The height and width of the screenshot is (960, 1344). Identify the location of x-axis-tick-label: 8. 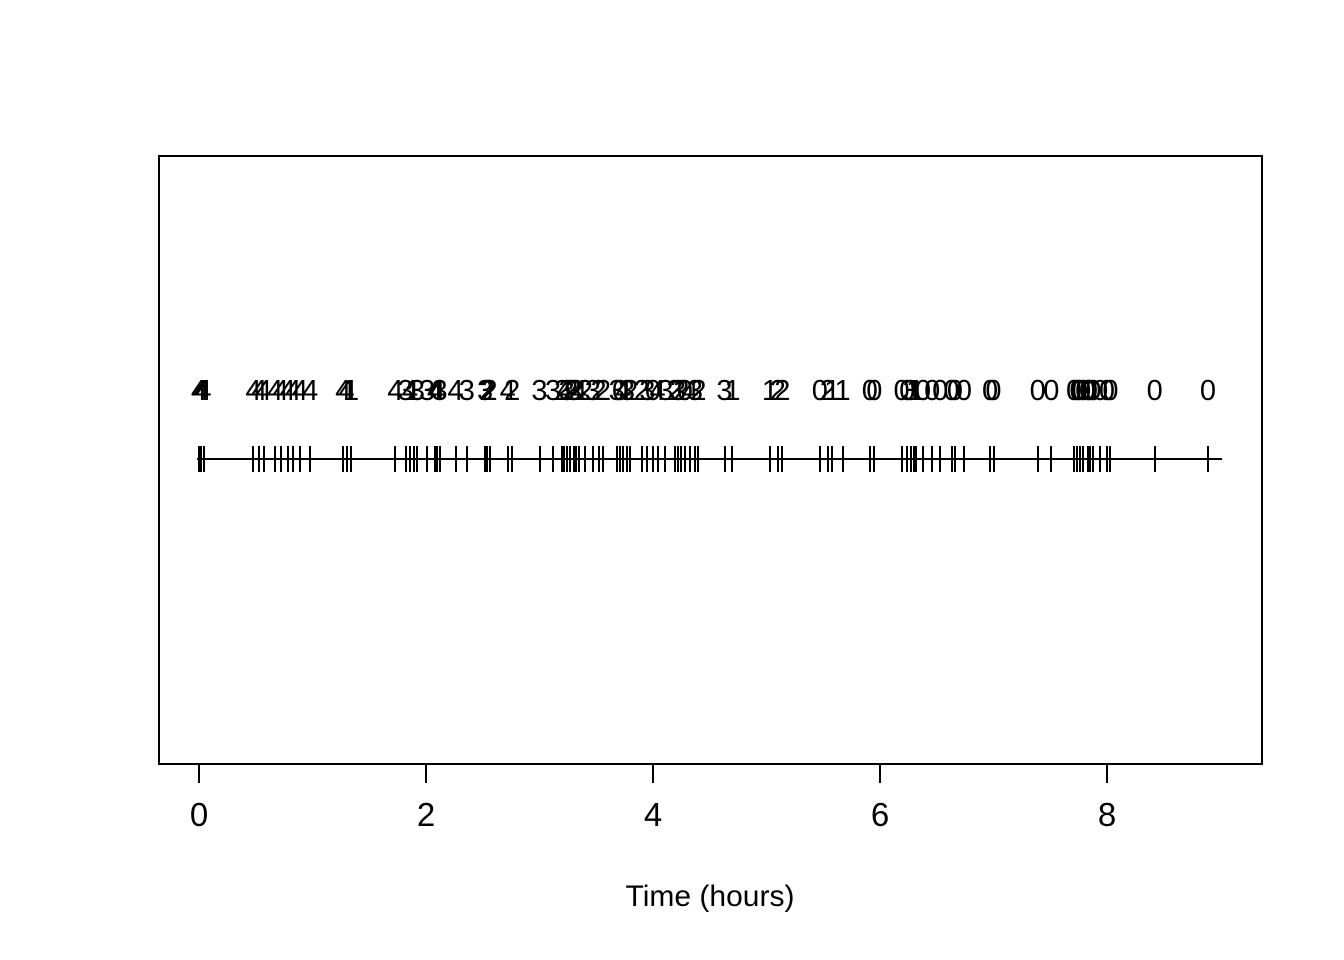
(1107, 814).